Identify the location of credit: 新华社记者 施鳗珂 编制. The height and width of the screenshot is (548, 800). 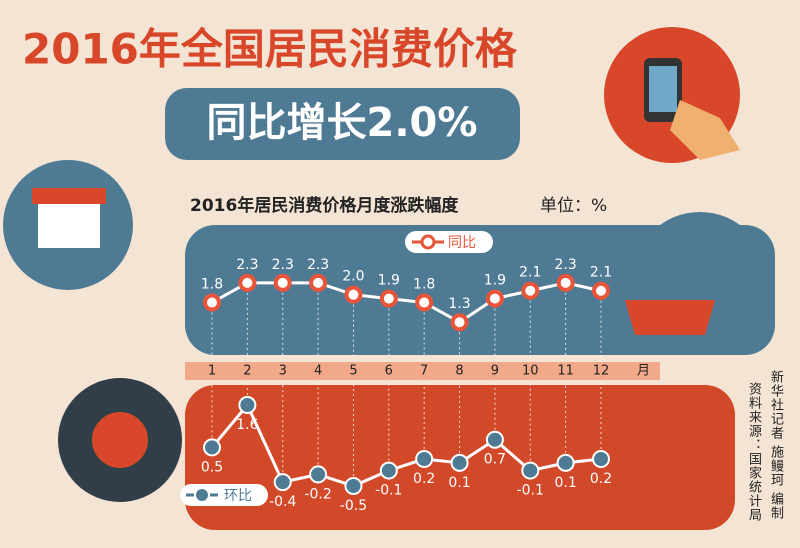
(775, 445).